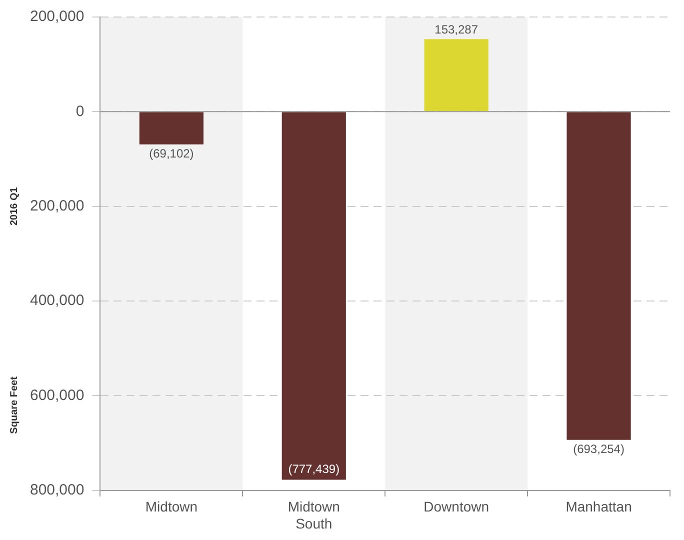 Image resolution: width=684 pixels, height=540 pixels. Describe the element at coordinates (171, 153) in the screenshot. I see `data-label: (69,102)` at that location.